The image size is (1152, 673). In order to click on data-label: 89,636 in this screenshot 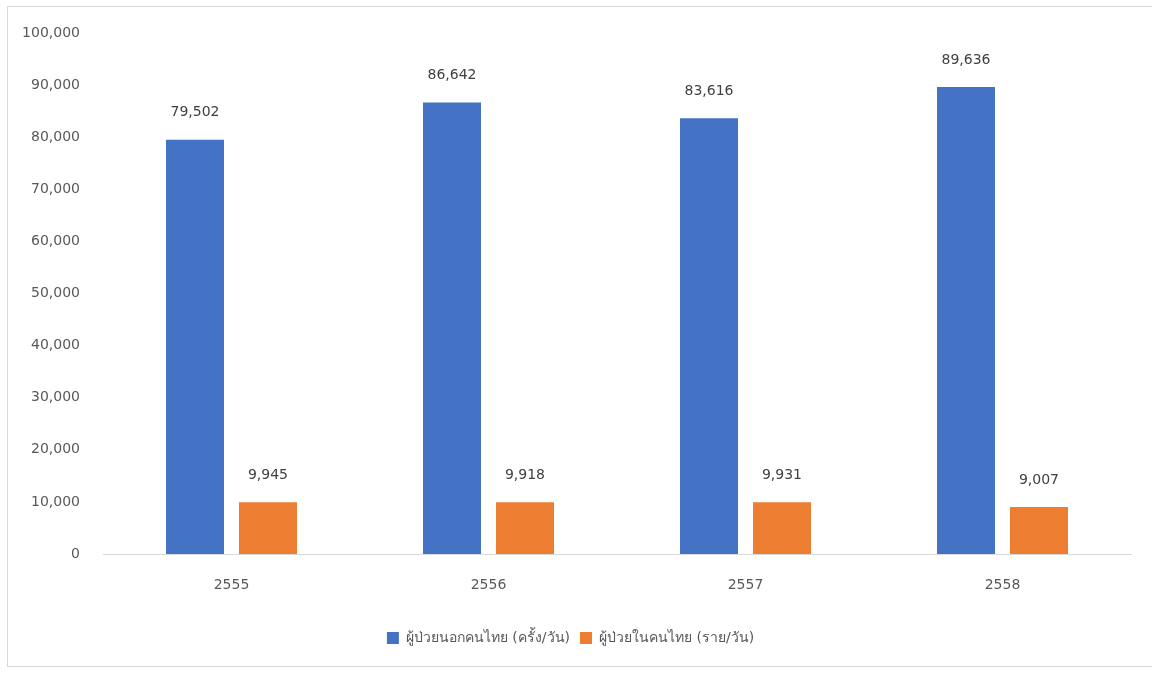, I will do `click(966, 58)`.